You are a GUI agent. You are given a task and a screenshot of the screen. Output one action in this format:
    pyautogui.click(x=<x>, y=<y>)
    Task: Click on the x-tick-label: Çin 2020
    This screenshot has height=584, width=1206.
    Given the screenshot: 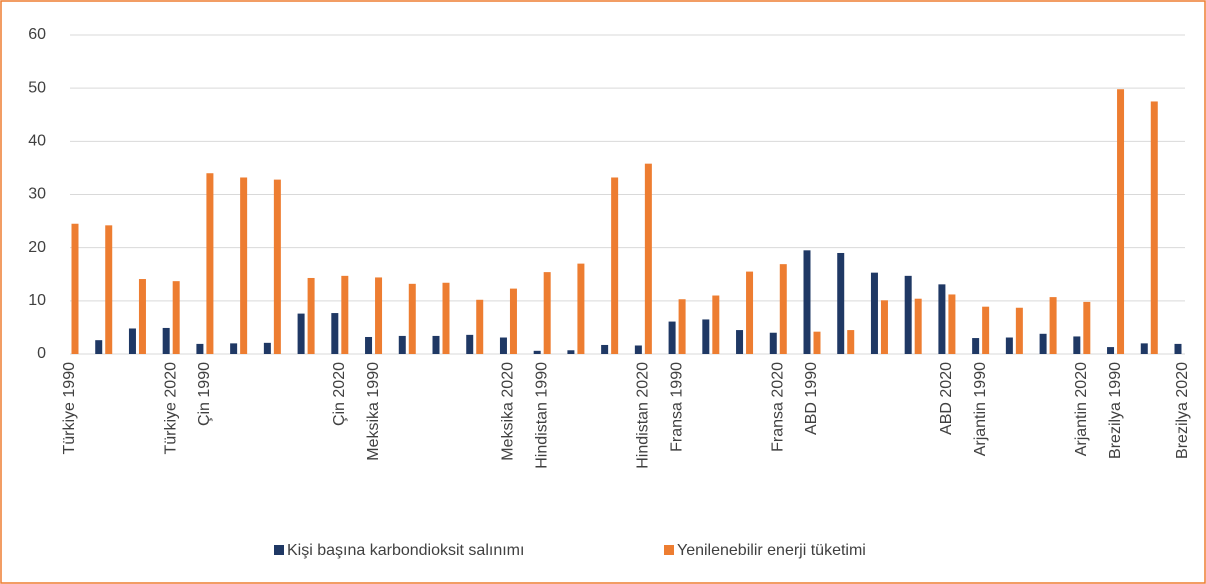 What is the action you would take?
    pyautogui.click(x=339, y=394)
    